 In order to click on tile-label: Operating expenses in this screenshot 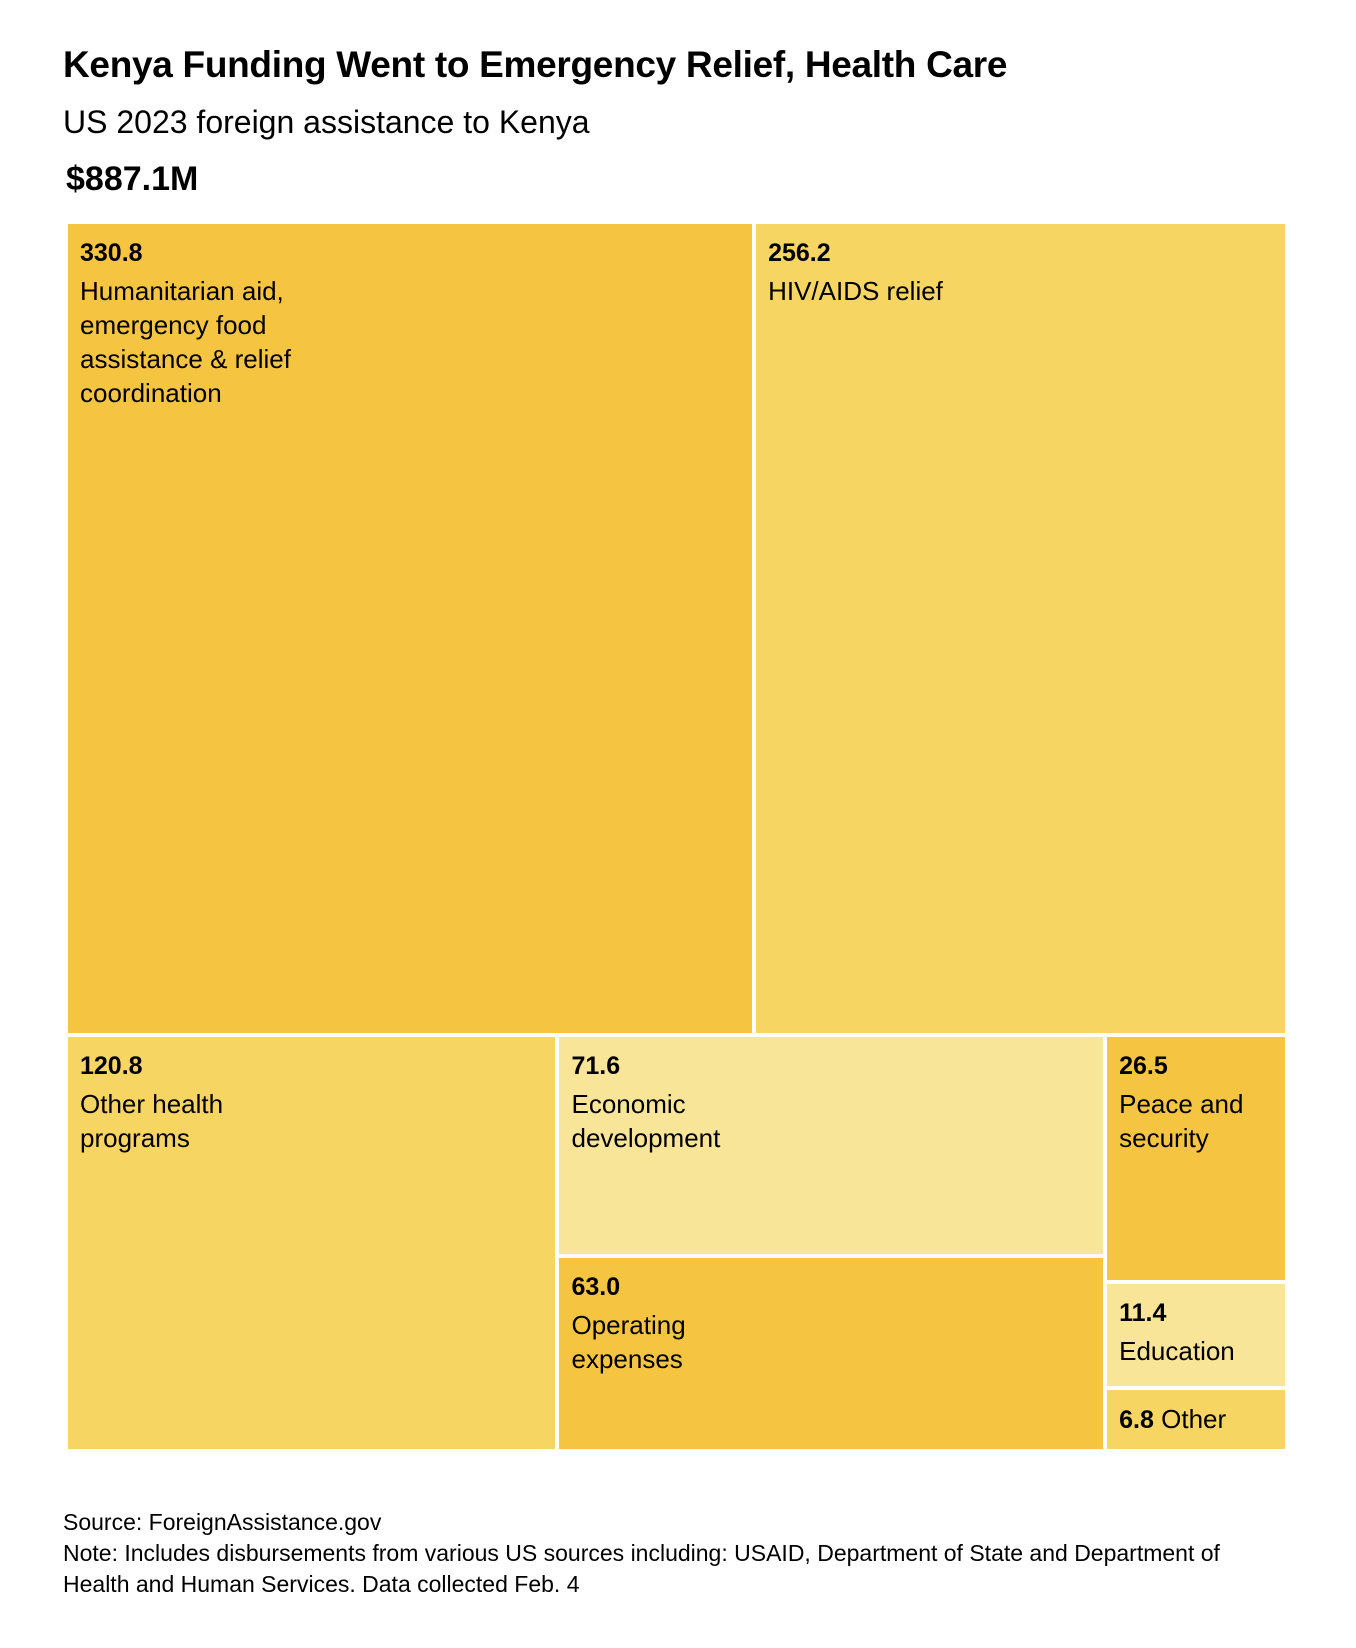, I will do `click(628, 1342)`.